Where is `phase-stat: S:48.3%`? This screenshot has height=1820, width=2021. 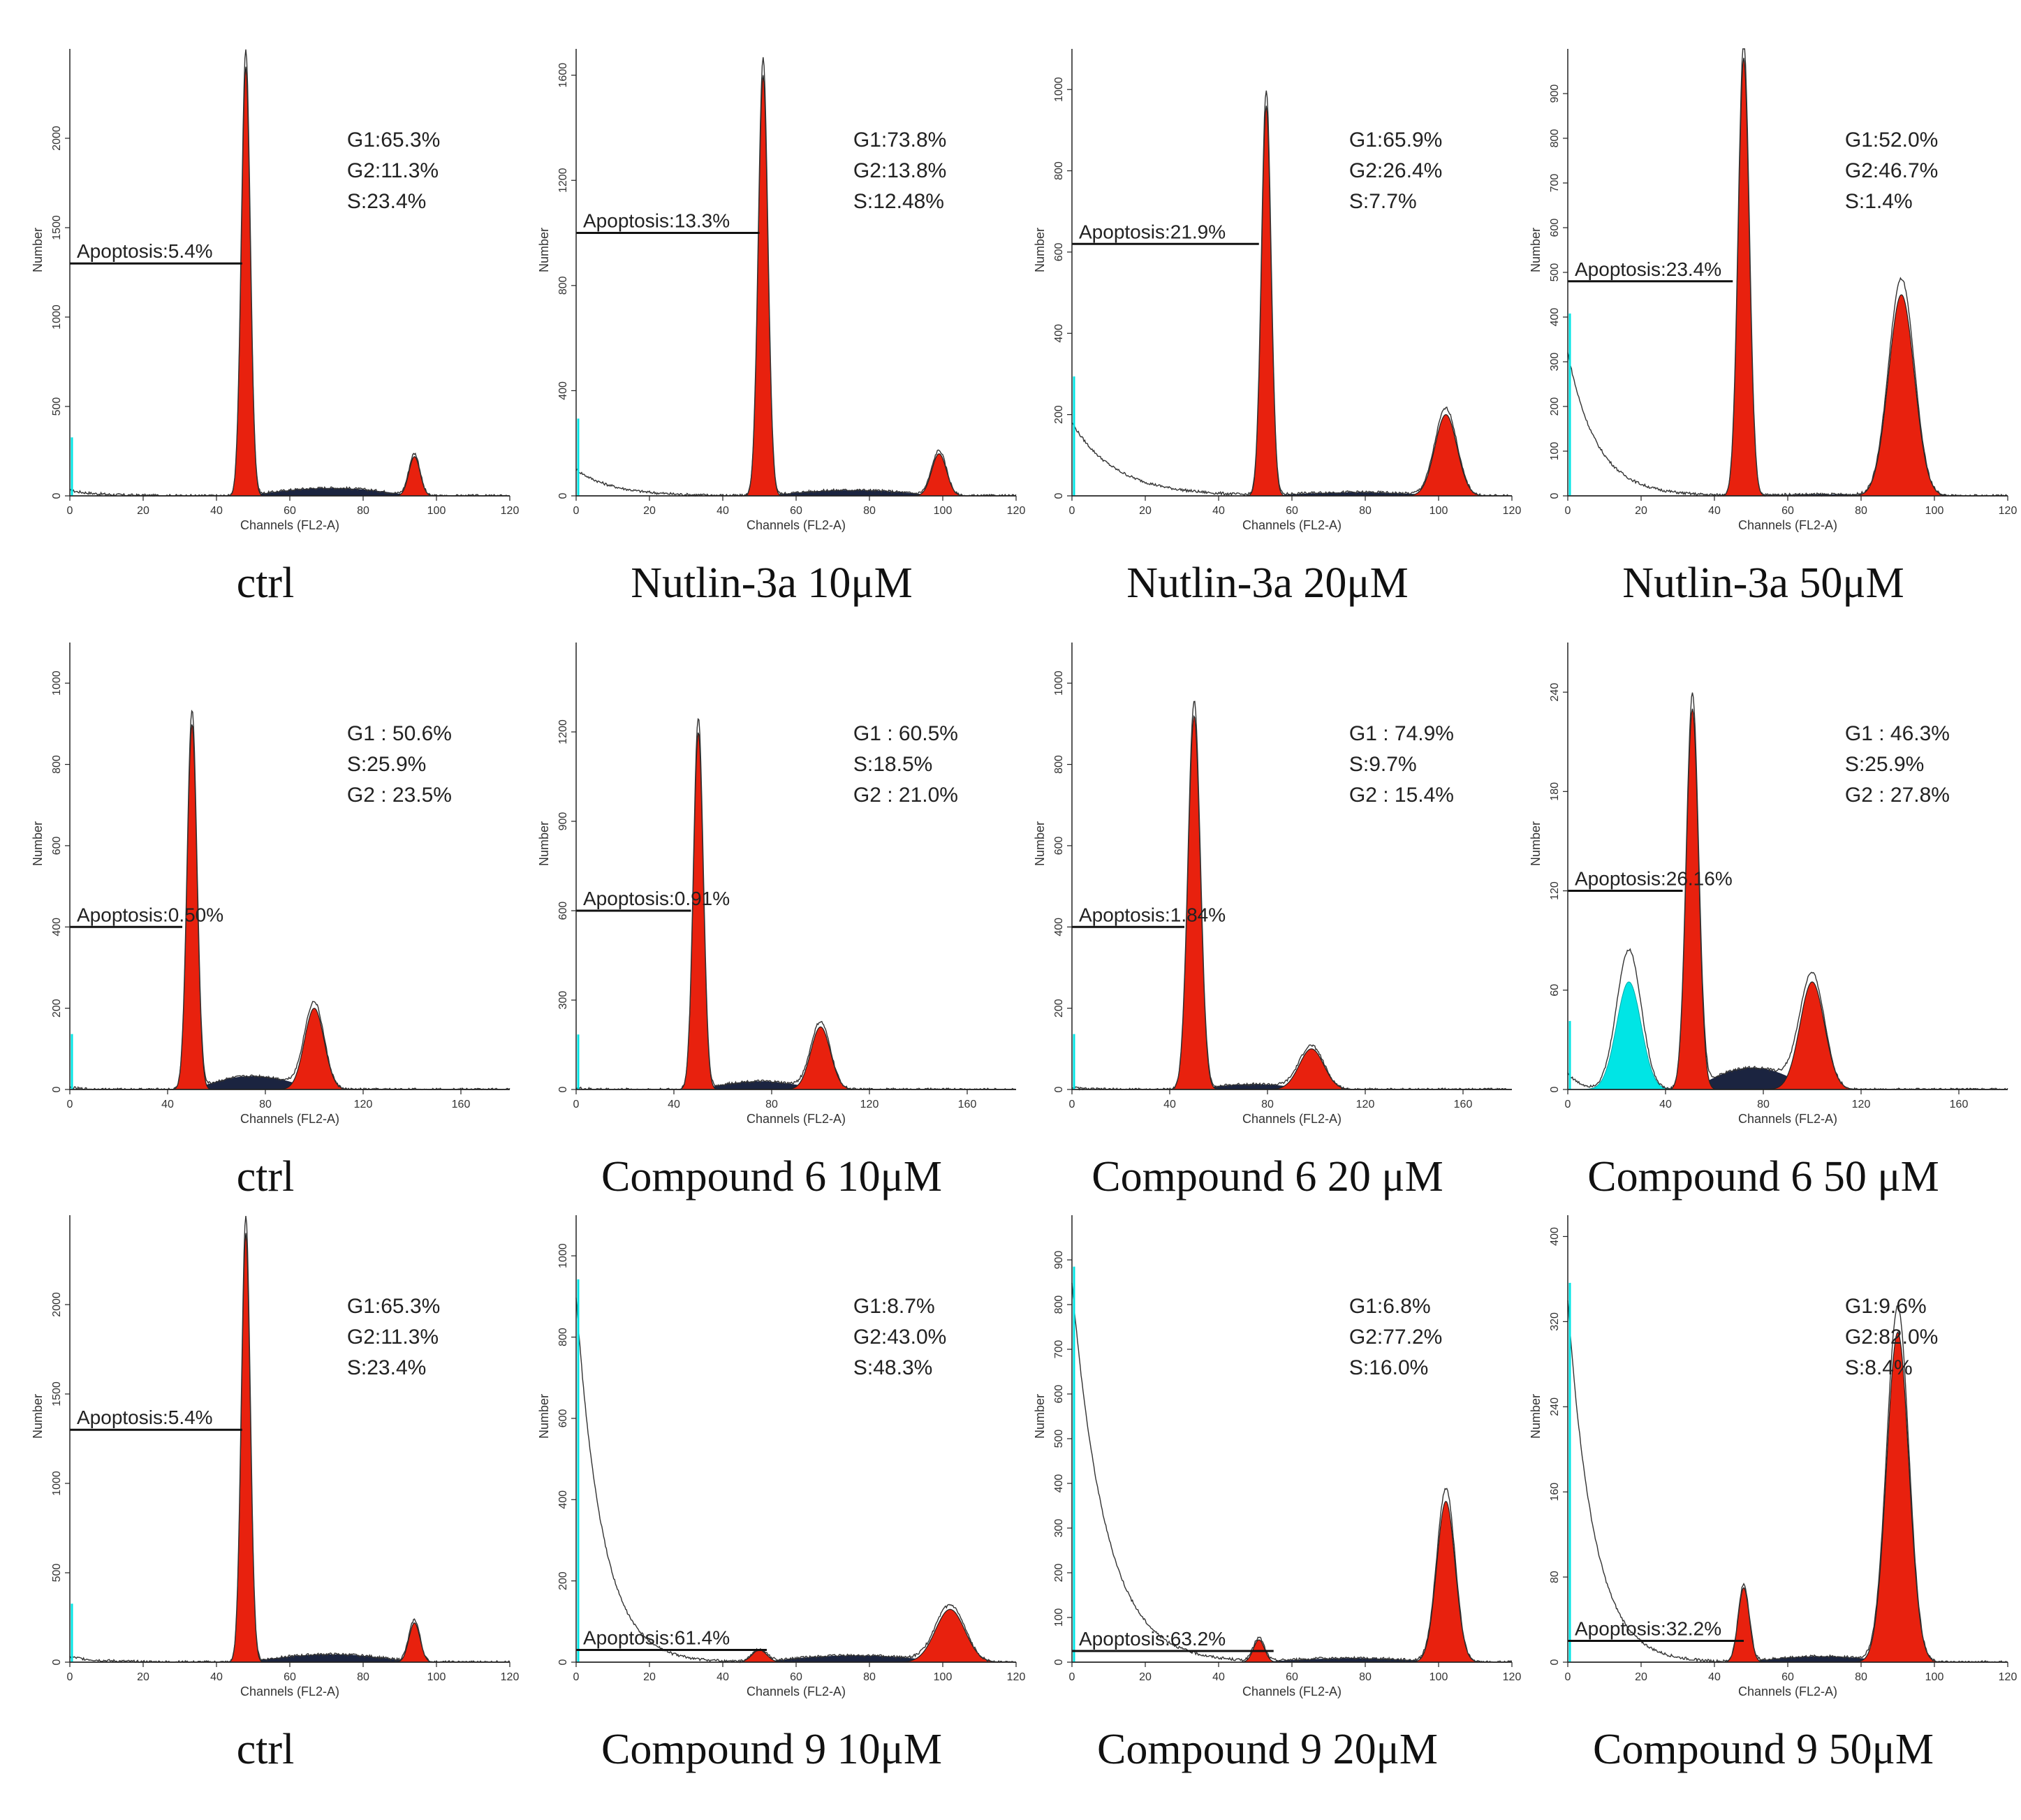
phase-stat: S:48.3% is located at coordinates (892, 1367).